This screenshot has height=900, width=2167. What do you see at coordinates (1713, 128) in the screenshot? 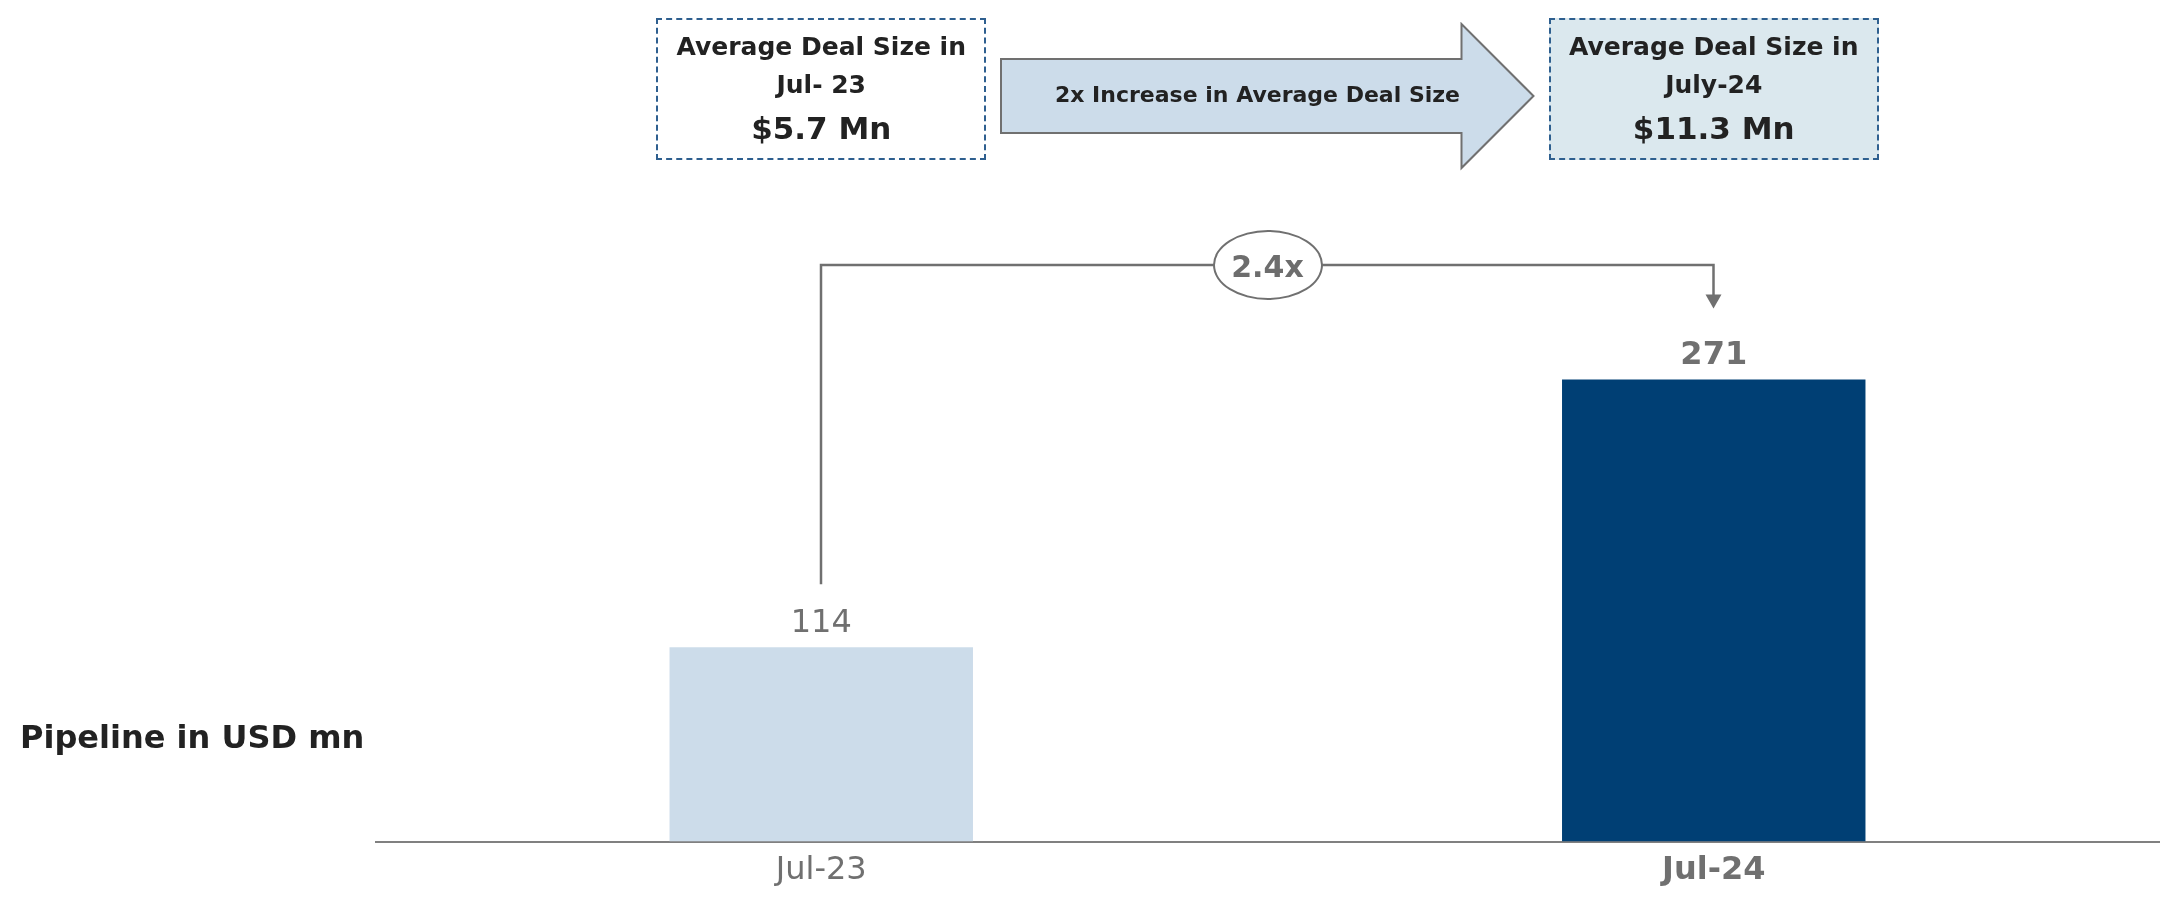
I see `text: $11.3 Mn` at bounding box center [1713, 128].